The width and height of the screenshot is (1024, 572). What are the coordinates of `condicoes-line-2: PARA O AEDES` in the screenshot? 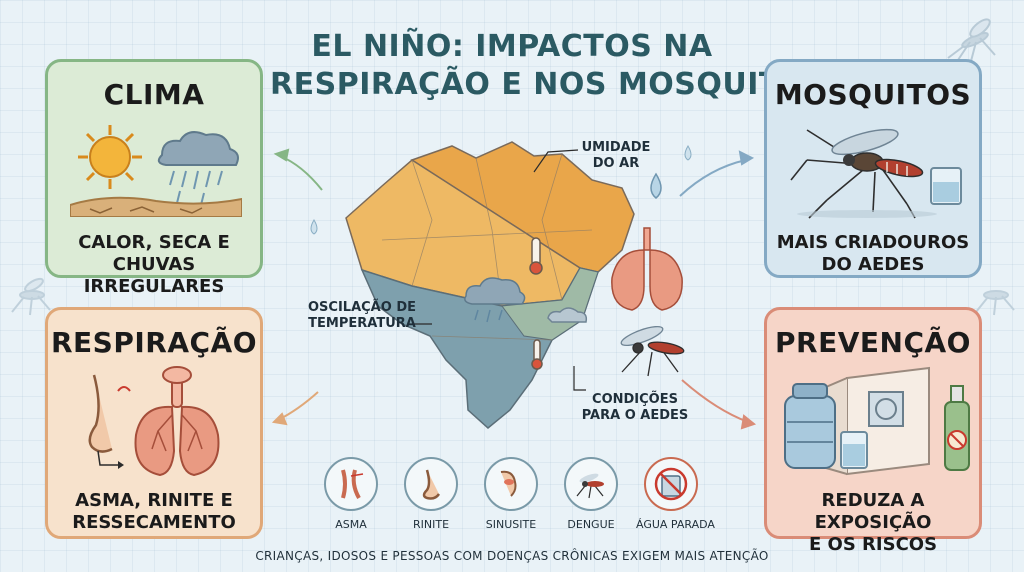 It's located at (635, 415).